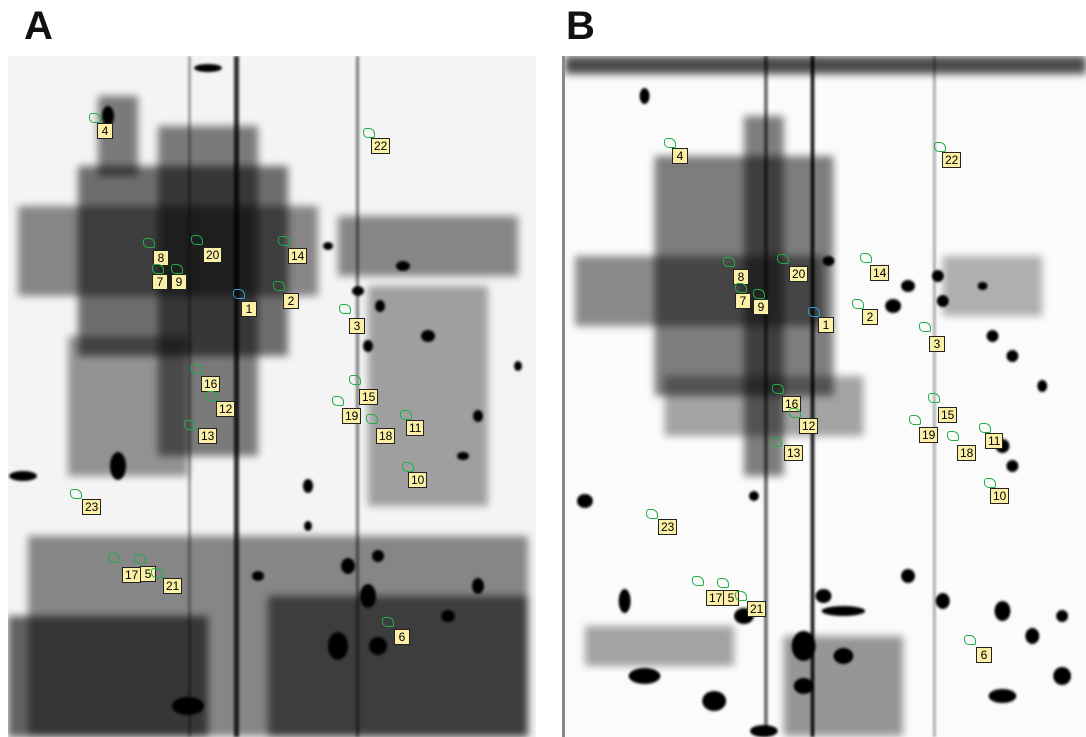 The width and height of the screenshot is (1086, 737). Describe the element at coordinates (211, 384) in the screenshot. I see `spot-label-16: 16` at that location.